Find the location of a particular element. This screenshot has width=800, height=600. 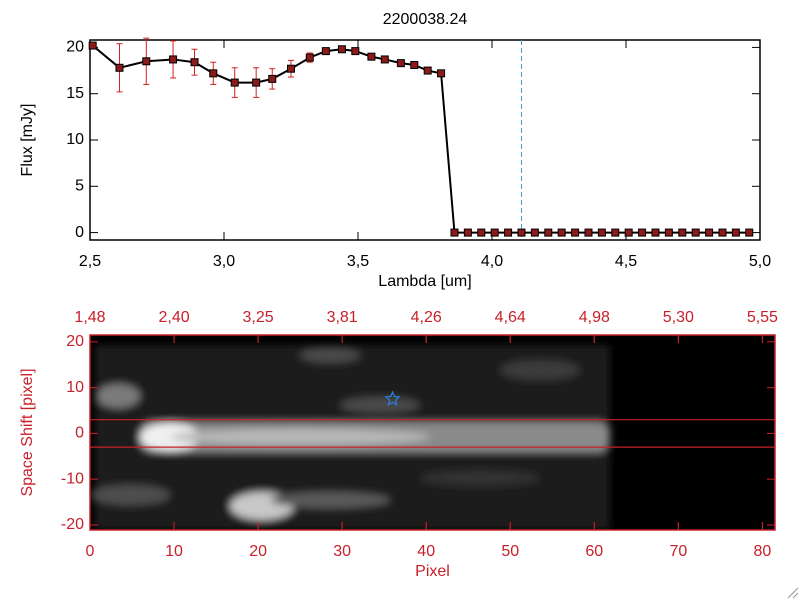

x-tick-label: 80 is located at coordinates (762, 551).